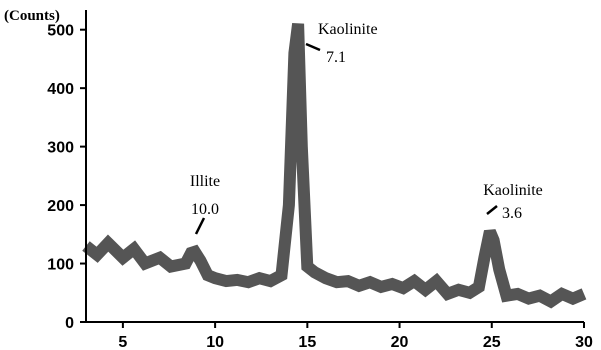 Image resolution: width=601 pixels, height=350 pixels. I want to click on y-tick-label: 0, so click(69, 323).